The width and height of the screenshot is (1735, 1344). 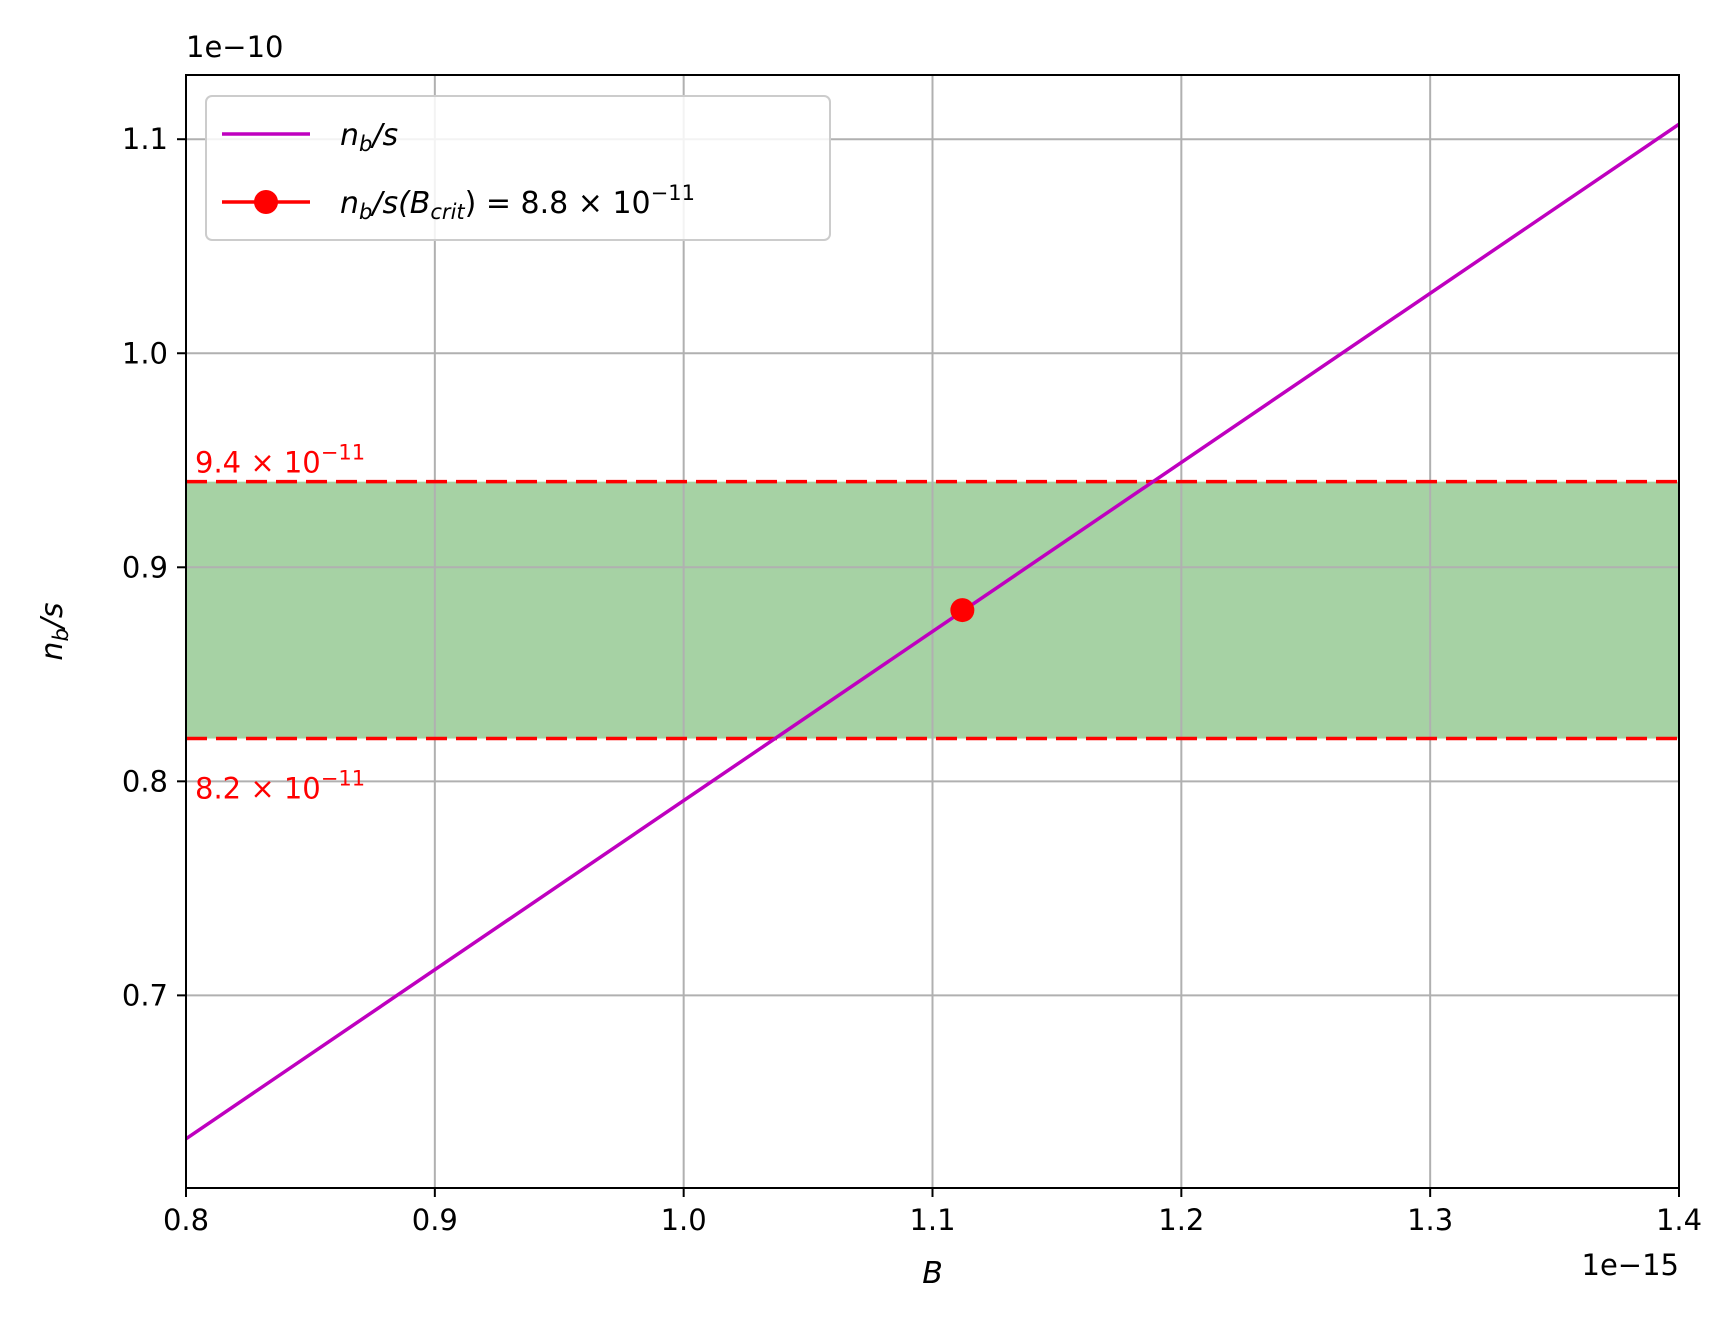 What do you see at coordinates (258, 463) in the screenshot?
I see `band-upper-label-text: 9.4 × 10` at bounding box center [258, 463].